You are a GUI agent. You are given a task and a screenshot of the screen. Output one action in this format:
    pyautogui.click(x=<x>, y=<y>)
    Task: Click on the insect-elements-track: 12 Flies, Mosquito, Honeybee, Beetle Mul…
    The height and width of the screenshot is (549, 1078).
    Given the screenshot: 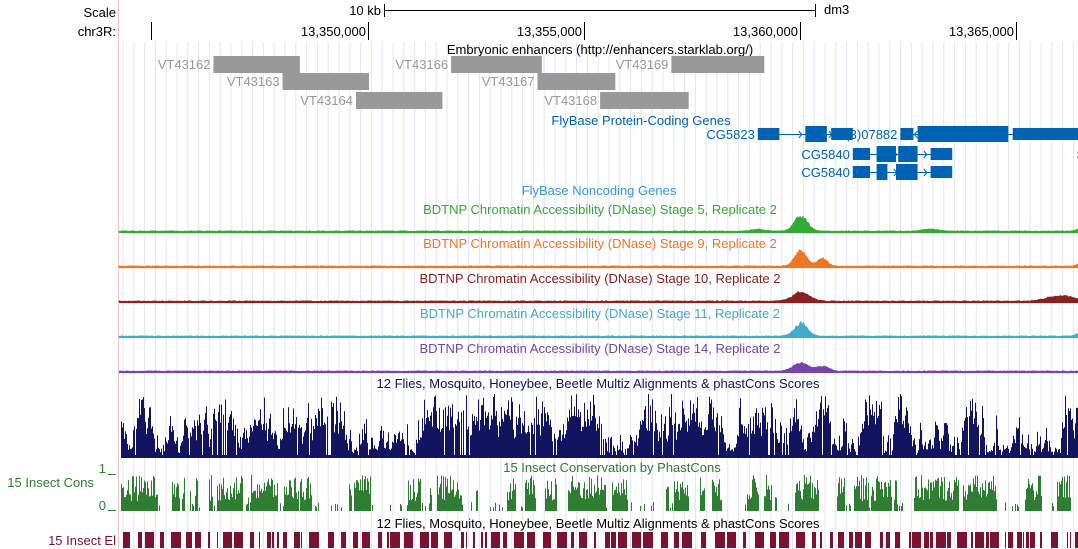 What is the action you would take?
    pyautogui.click(x=563, y=532)
    